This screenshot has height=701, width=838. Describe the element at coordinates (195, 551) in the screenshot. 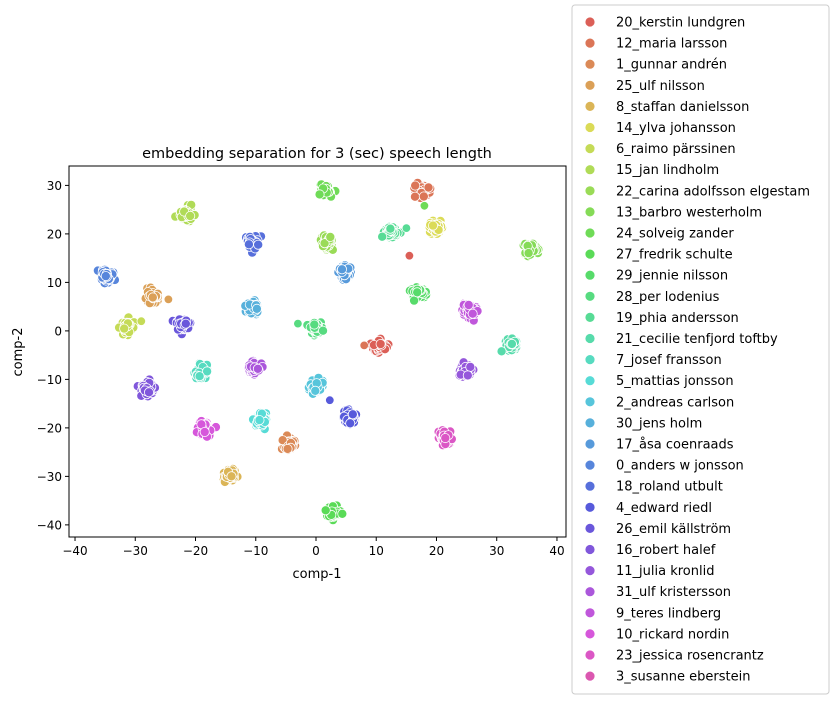

I see `x-tick-label: −20` at that location.